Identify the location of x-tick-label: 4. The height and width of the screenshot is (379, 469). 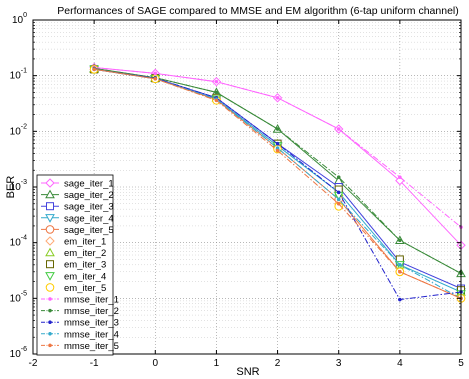
(400, 363).